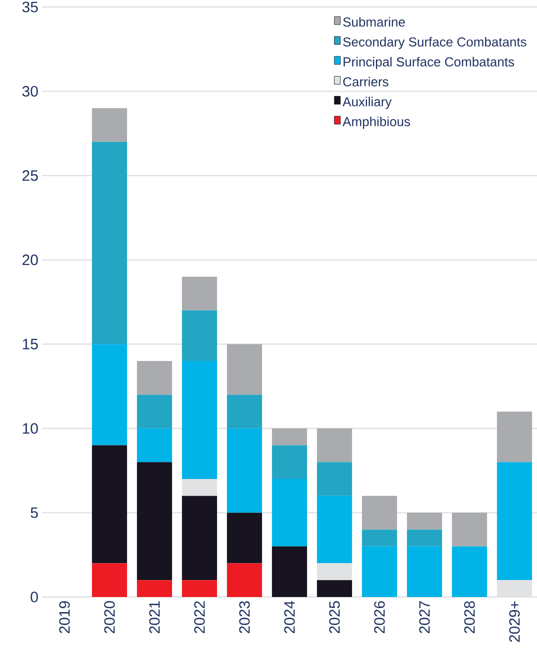  Describe the element at coordinates (429, 63) in the screenshot. I see `legend-label: Principal Surface Combatants` at that location.